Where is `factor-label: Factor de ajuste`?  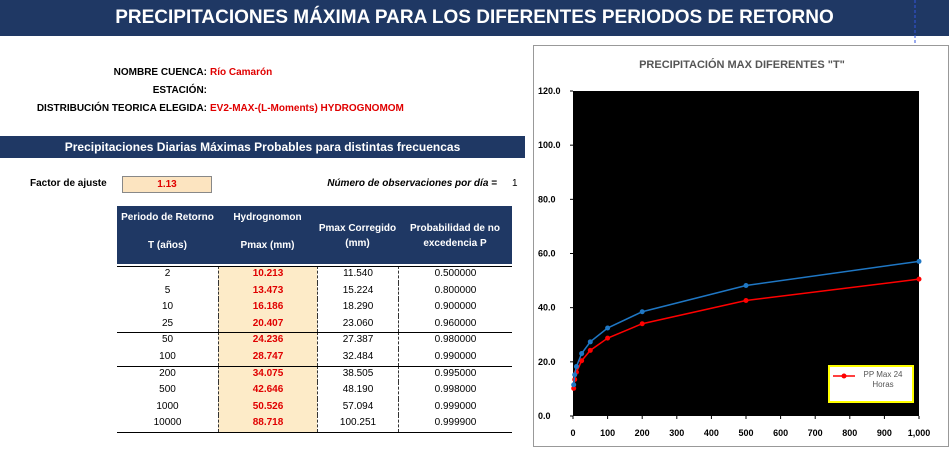
factor-label: Factor de ajuste is located at coordinates (68, 183).